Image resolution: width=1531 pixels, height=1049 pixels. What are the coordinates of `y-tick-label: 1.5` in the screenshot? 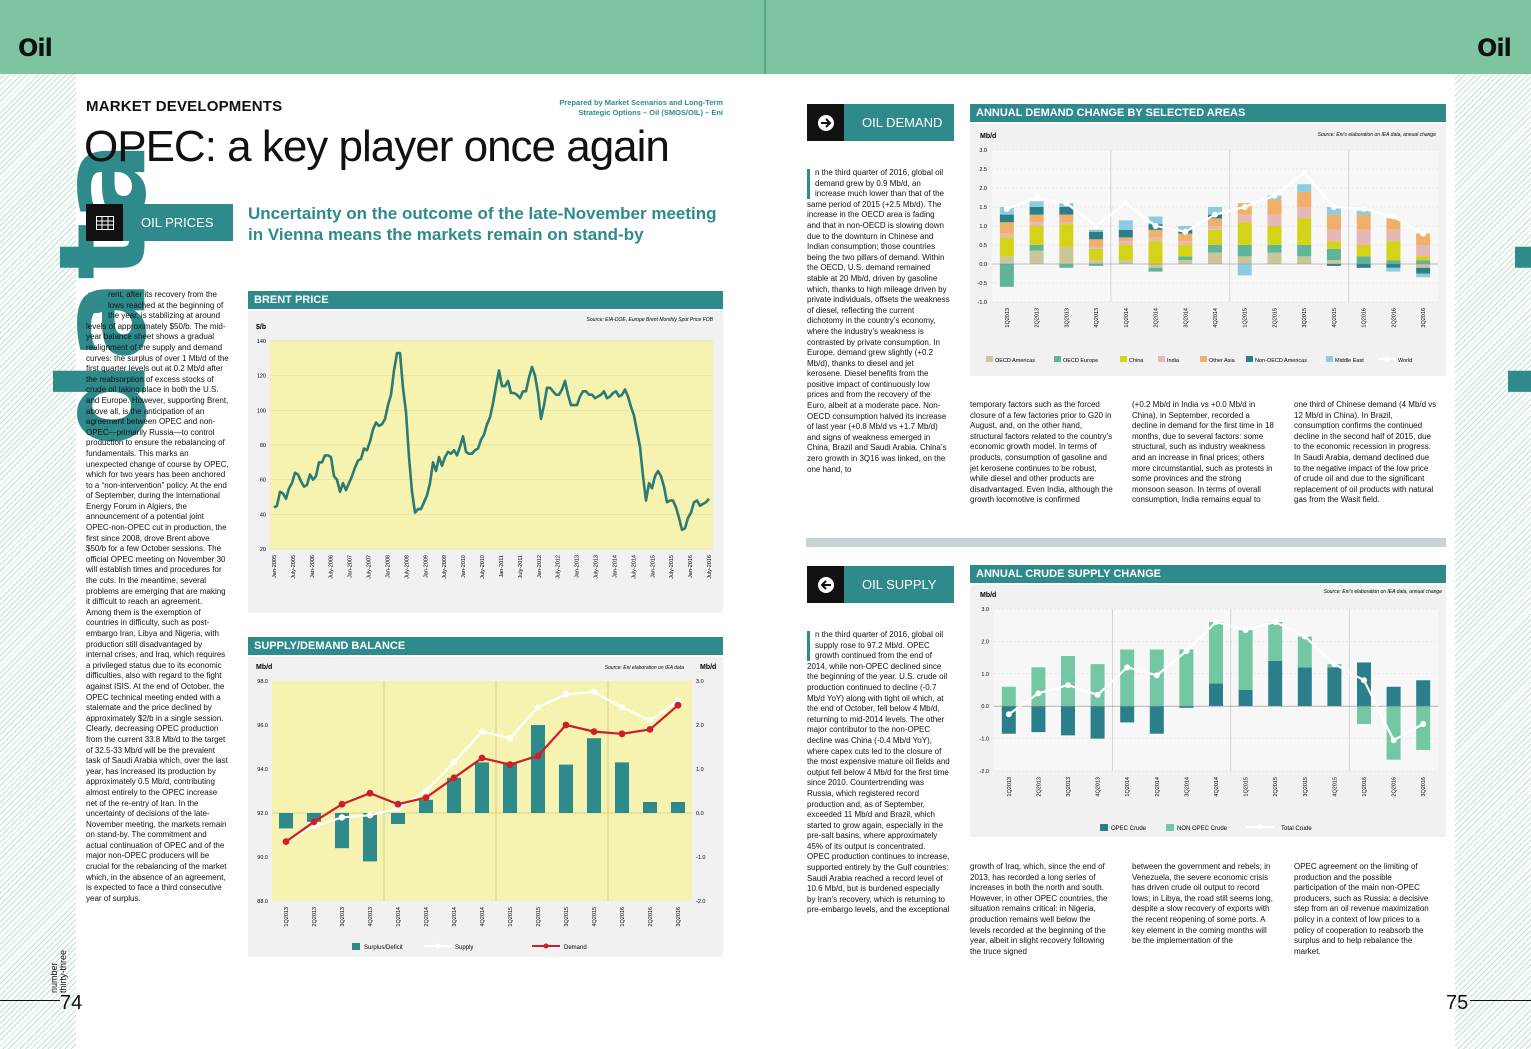 It's located at (983, 208).